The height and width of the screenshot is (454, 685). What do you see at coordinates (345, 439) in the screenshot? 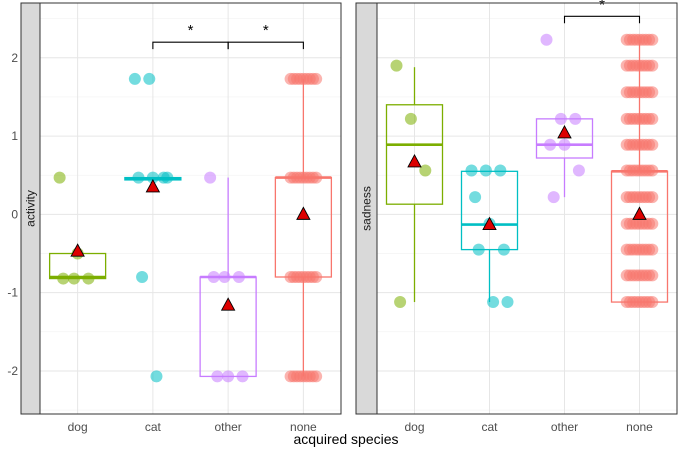
I see `x-axis-title: acquired species` at bounding box center [345, 439].